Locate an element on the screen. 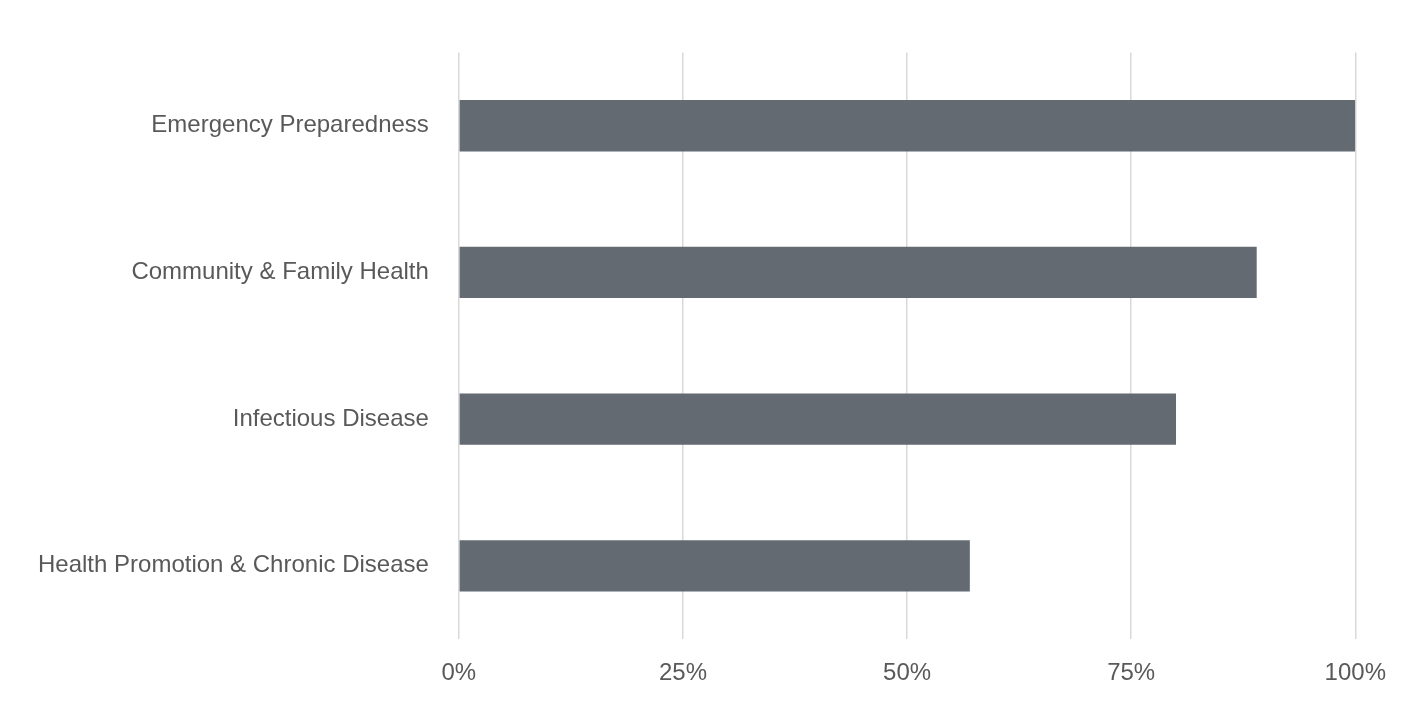 Image resolution: width=1414 pixels, height=726 pixels. x-tick-label: 75% is located at coordinates (1131, 672).